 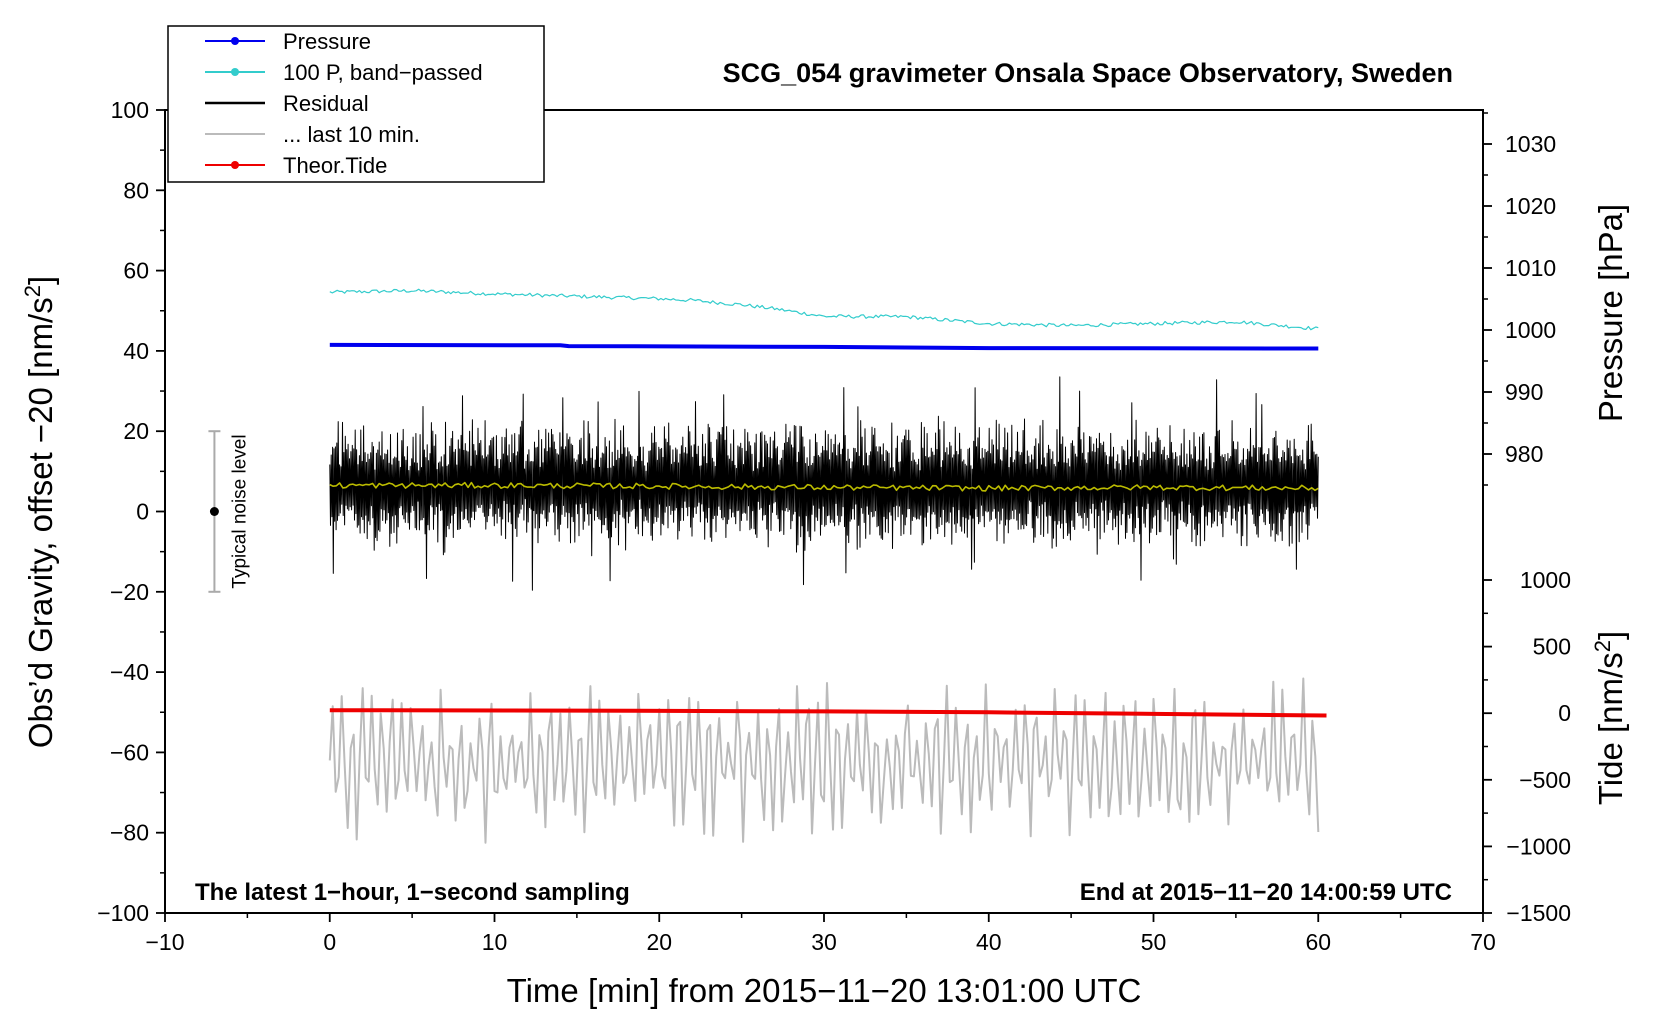 I want to click on pressure-tick-label: 1000, so click(x=1530, y=330).